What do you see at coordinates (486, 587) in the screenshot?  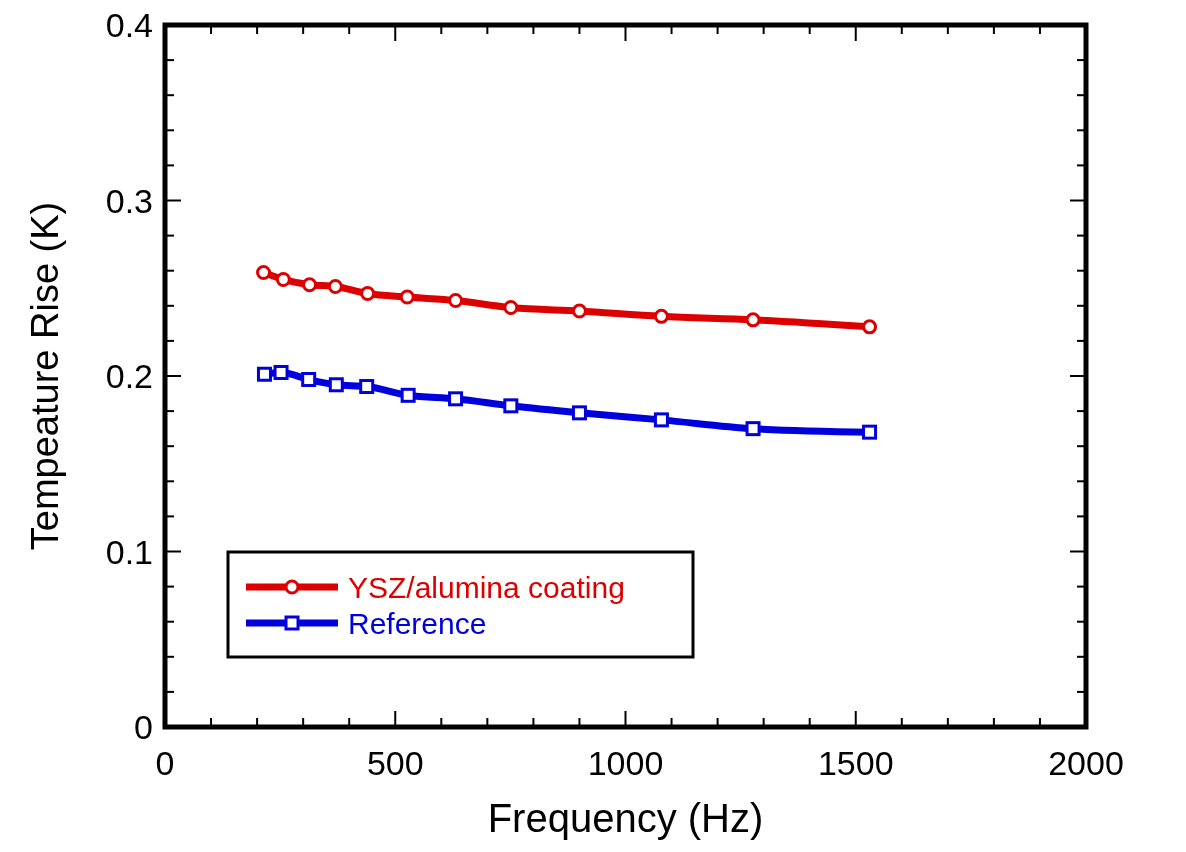 I see `legend-label: YSZ/alumina coating` at bounding box center [486, 587].